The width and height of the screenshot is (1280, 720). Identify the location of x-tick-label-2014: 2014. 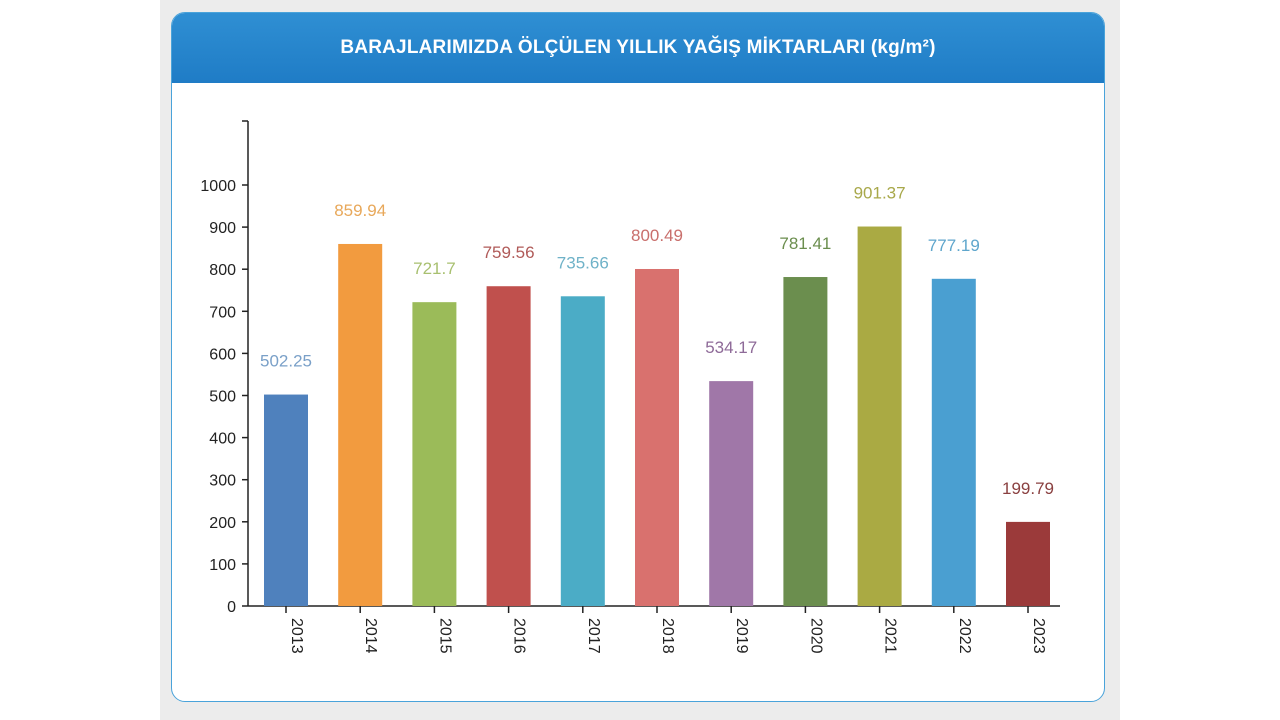
(370, 636).